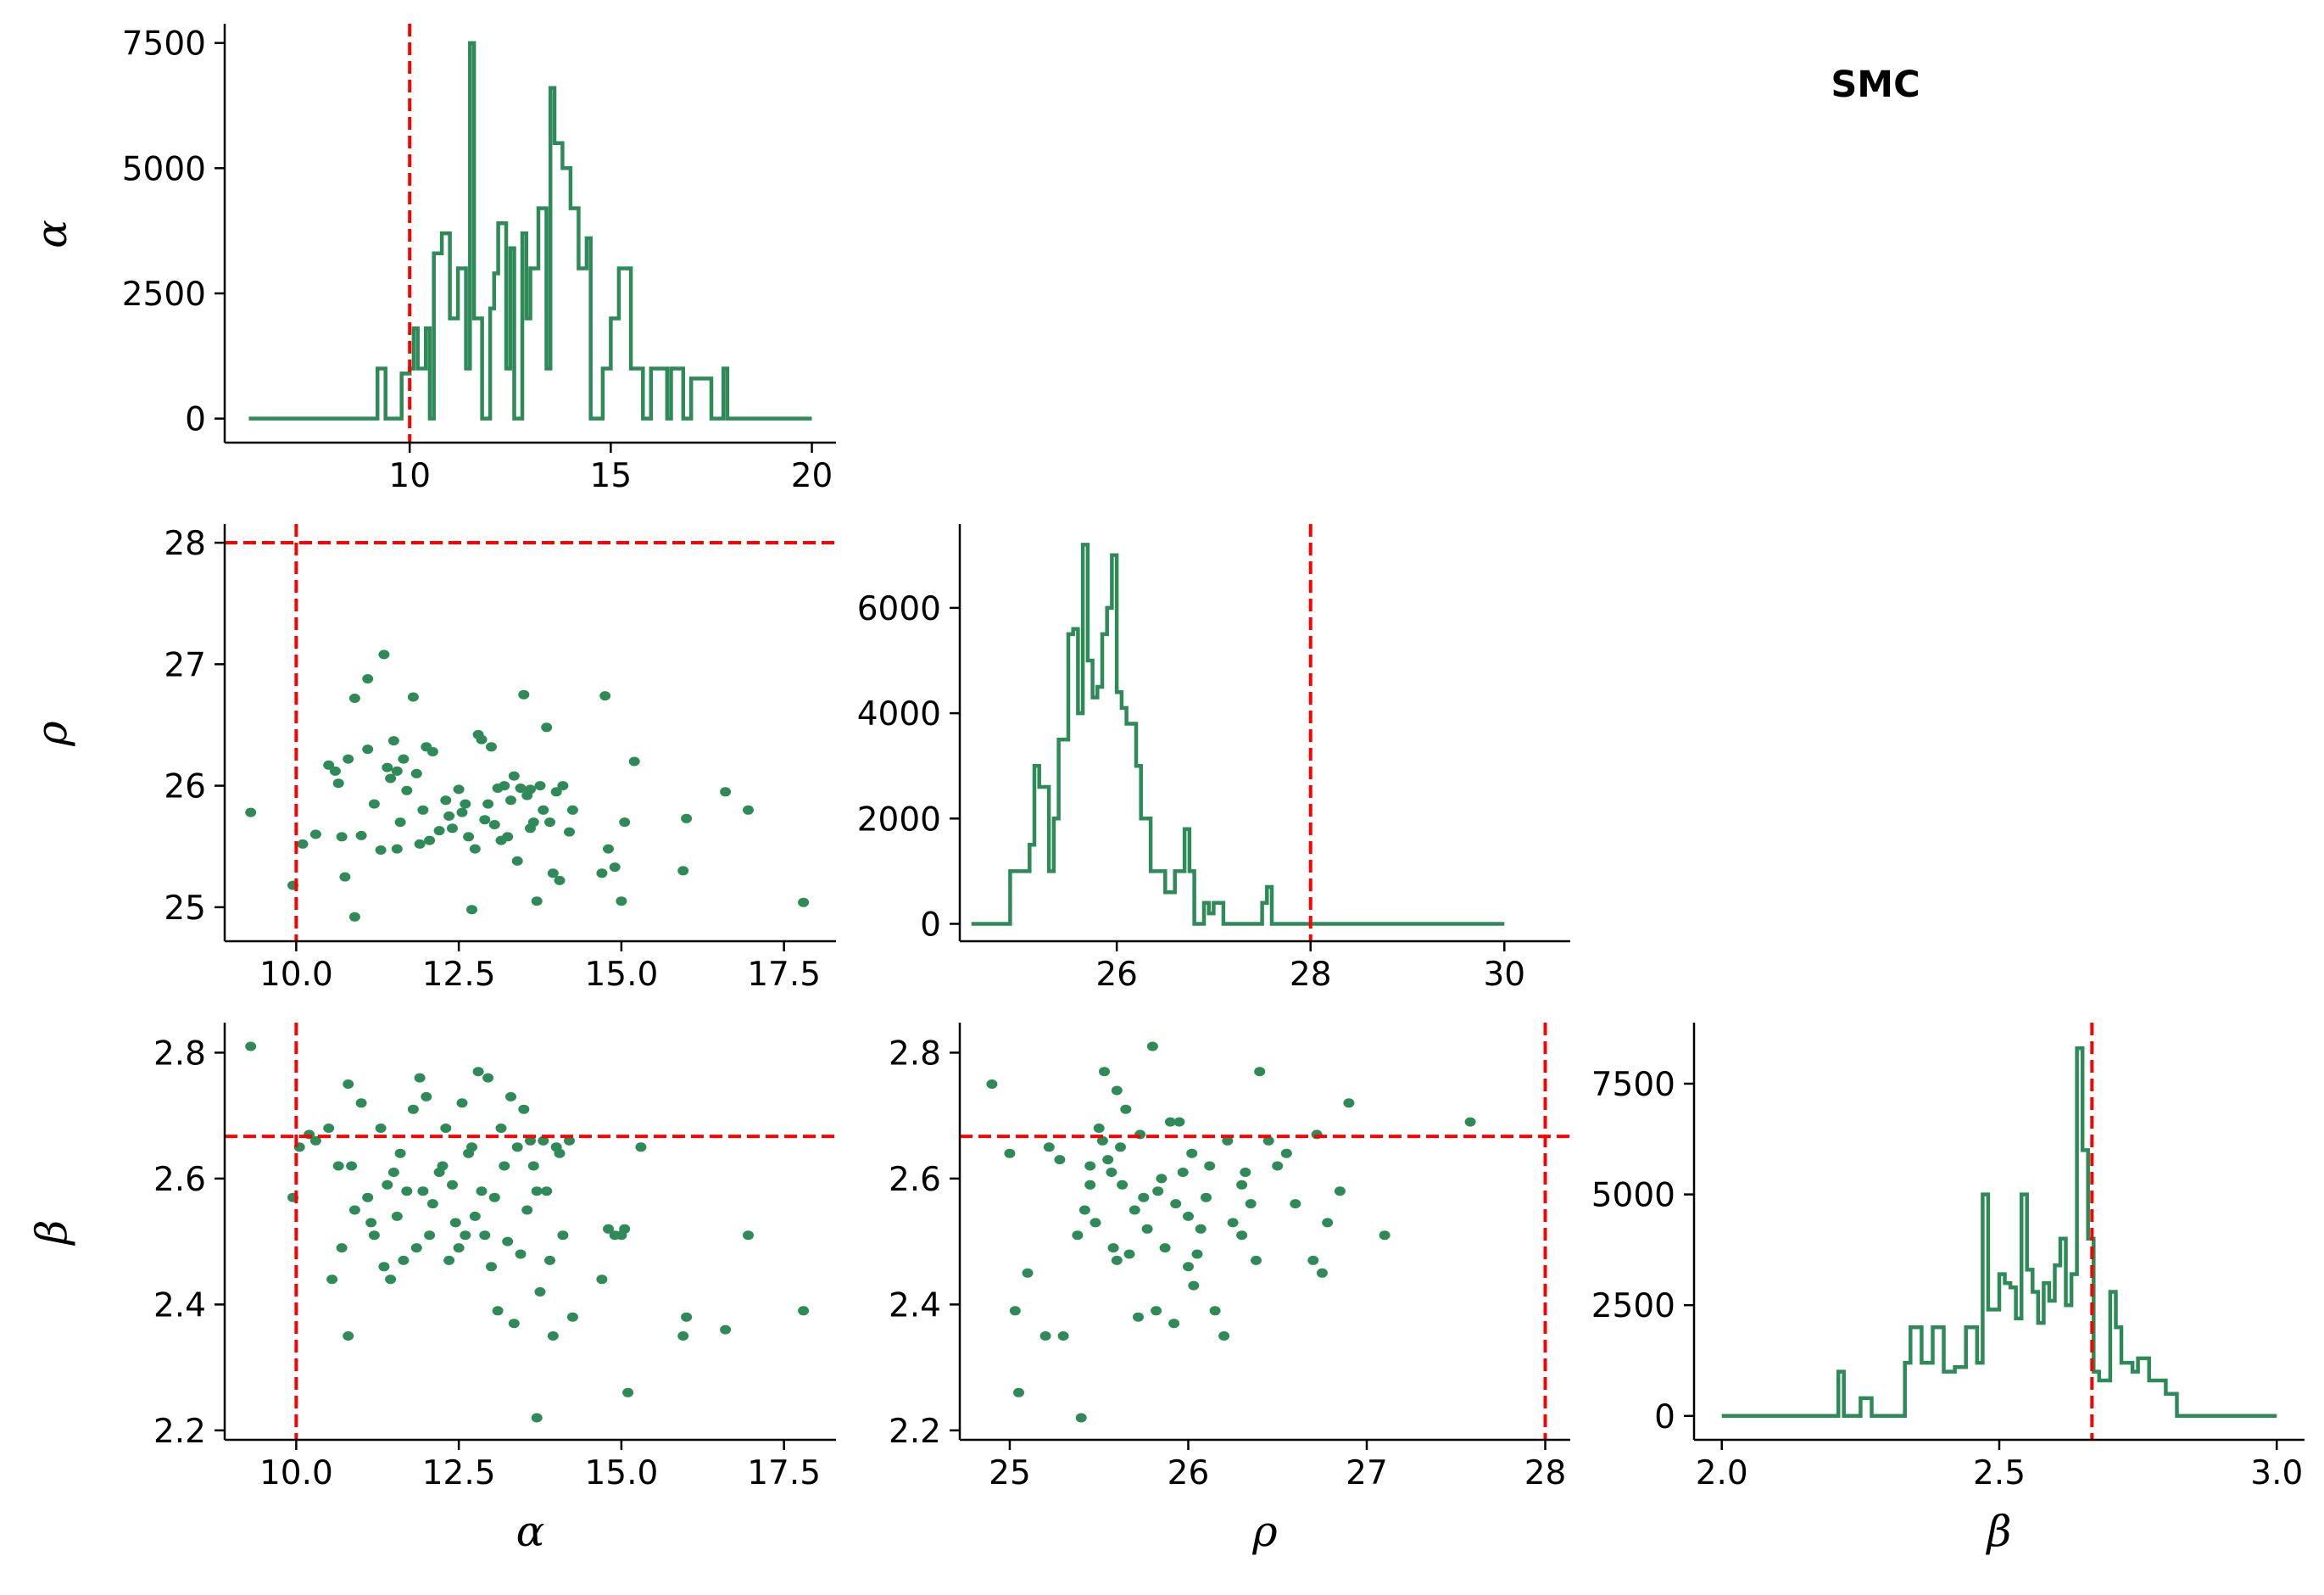 This screenshot has width=2324, height=1595. Describe the element at coordinates (1189, 1473) in the screenshot. I see `beta-vs-rho-x-tick-label: 26` at that location.